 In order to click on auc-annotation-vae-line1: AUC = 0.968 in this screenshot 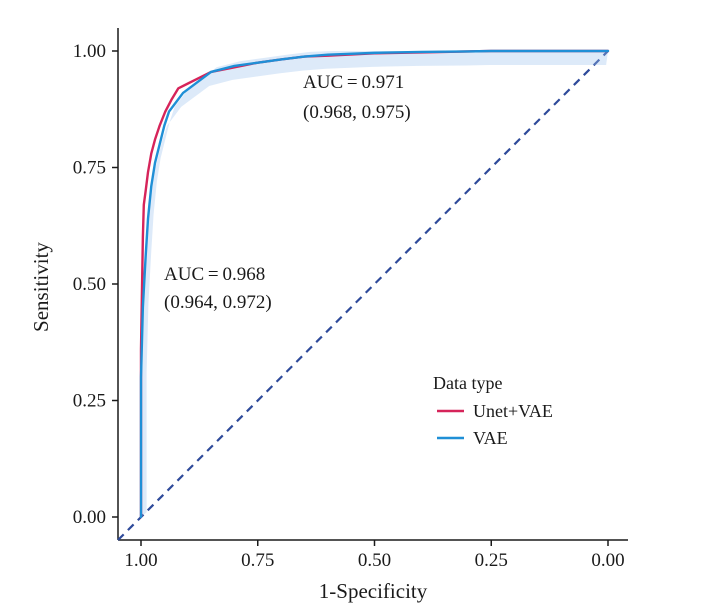, I will do `click(214, 274)`.